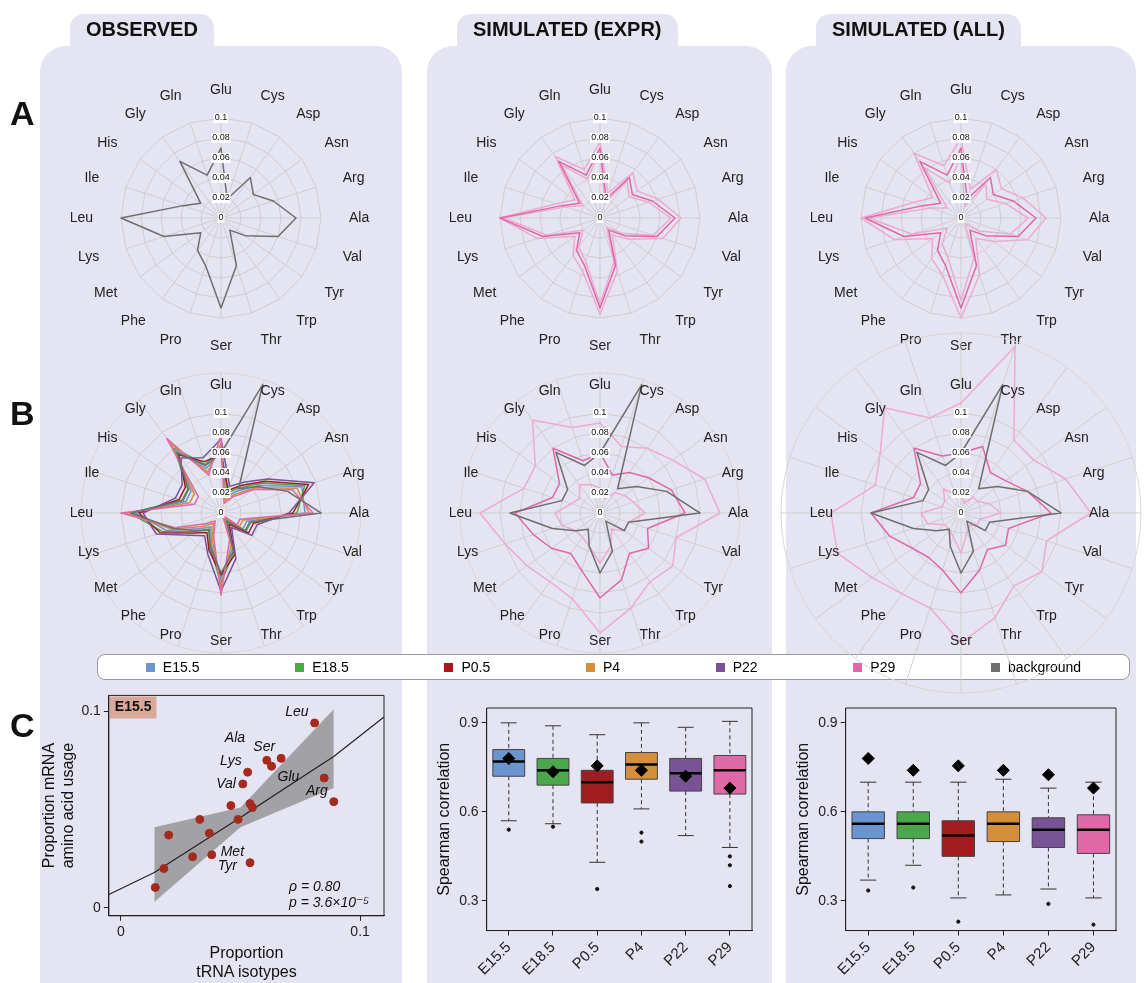  Describe the element at coordinates (470, 177) in the screenshot. I see `spoke-label: Ile` at that location.